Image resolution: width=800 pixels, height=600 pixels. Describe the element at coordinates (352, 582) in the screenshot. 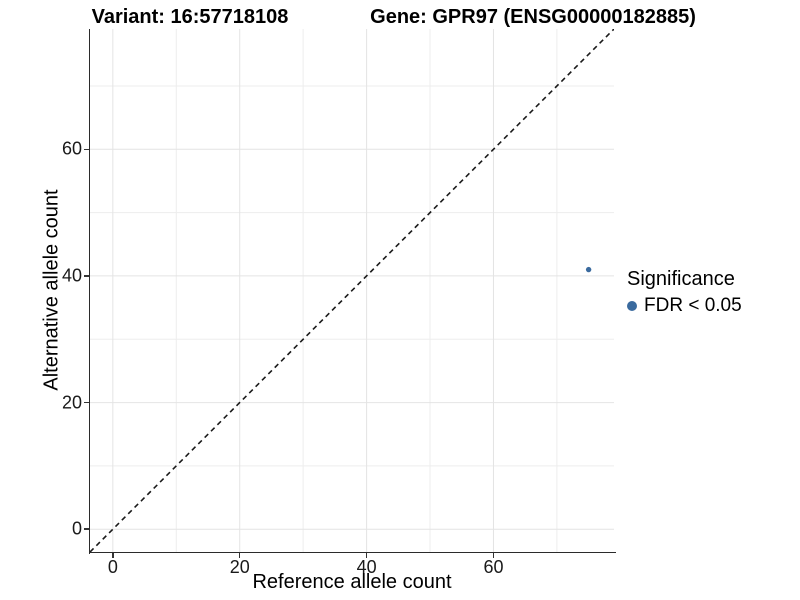

I see `x-axis-title: Reference allele count` at that location.